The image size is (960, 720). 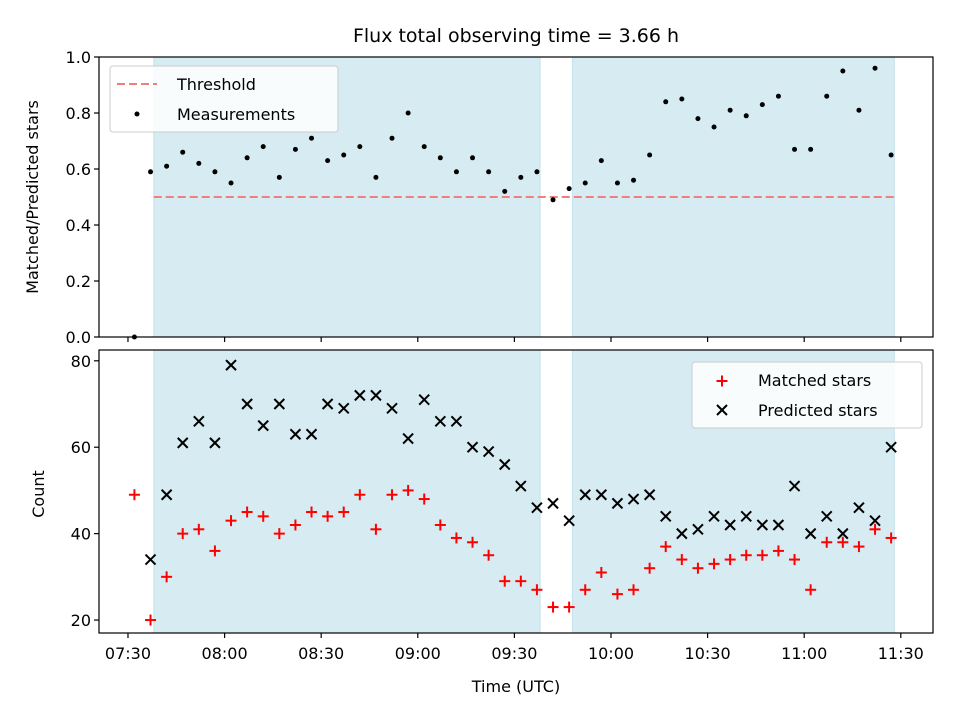 I want to click on bottom-x-tick-label: 11:30, so click(x=901, y=653).